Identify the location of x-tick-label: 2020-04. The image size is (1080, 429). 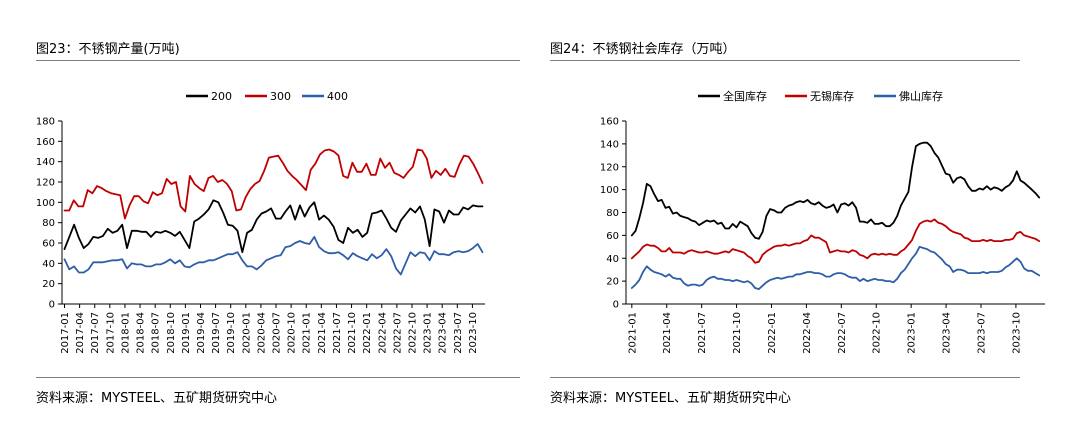
(261, 333).